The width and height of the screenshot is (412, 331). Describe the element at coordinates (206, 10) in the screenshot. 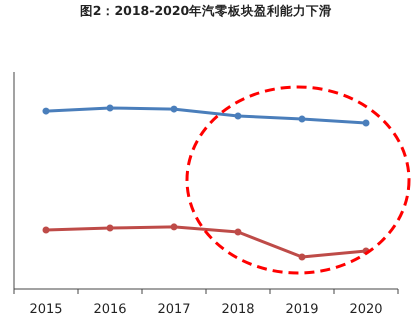

I see `chart-title: 图2：2018-2020年汽零板块盈利能力下滑` at that location.